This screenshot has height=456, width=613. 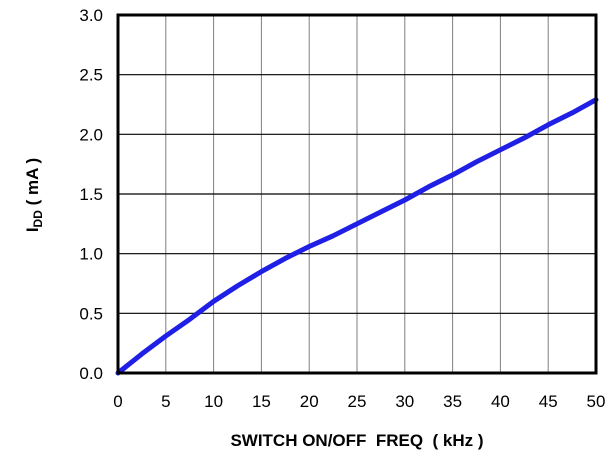 What do you see at coordinates (38, 219) in the screenshot?
I see `y-axis-subscript: DD` at bounding box center [38, 219].